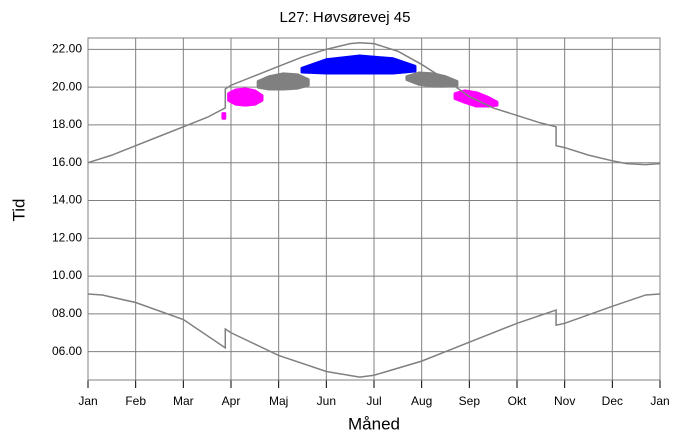  I want to click on x-axis-label: Måned, so click(374, 423).